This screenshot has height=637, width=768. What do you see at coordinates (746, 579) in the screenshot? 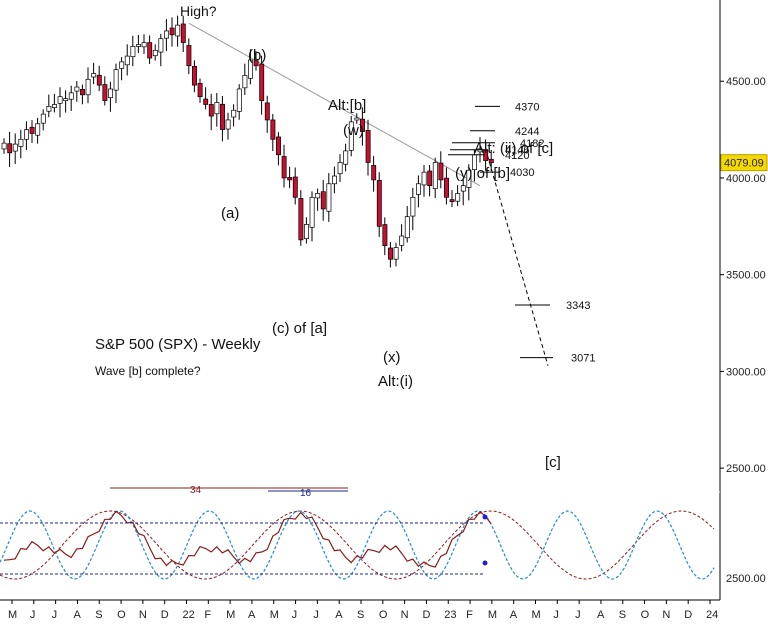
I see `cycle-axis-label: 2500.00` at bounding box center [746, 579].